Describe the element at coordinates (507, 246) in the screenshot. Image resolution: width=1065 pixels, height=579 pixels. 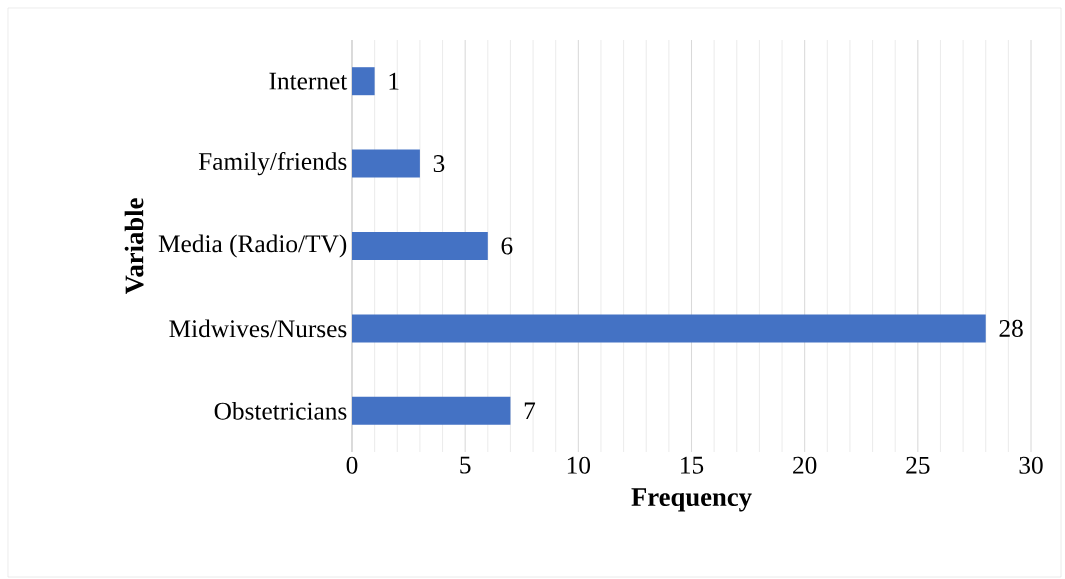
I see `data-label: 6` at that location.